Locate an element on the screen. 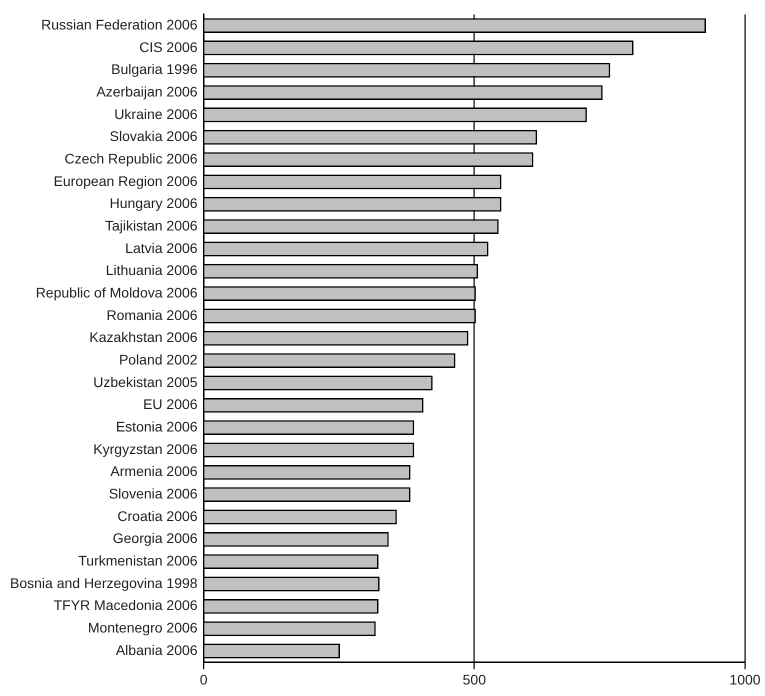 Image resolution: width=765 pixels, height=696 pixels. y-tick-label: Uzbekistan 2005 is located at coordinates (145, 382).